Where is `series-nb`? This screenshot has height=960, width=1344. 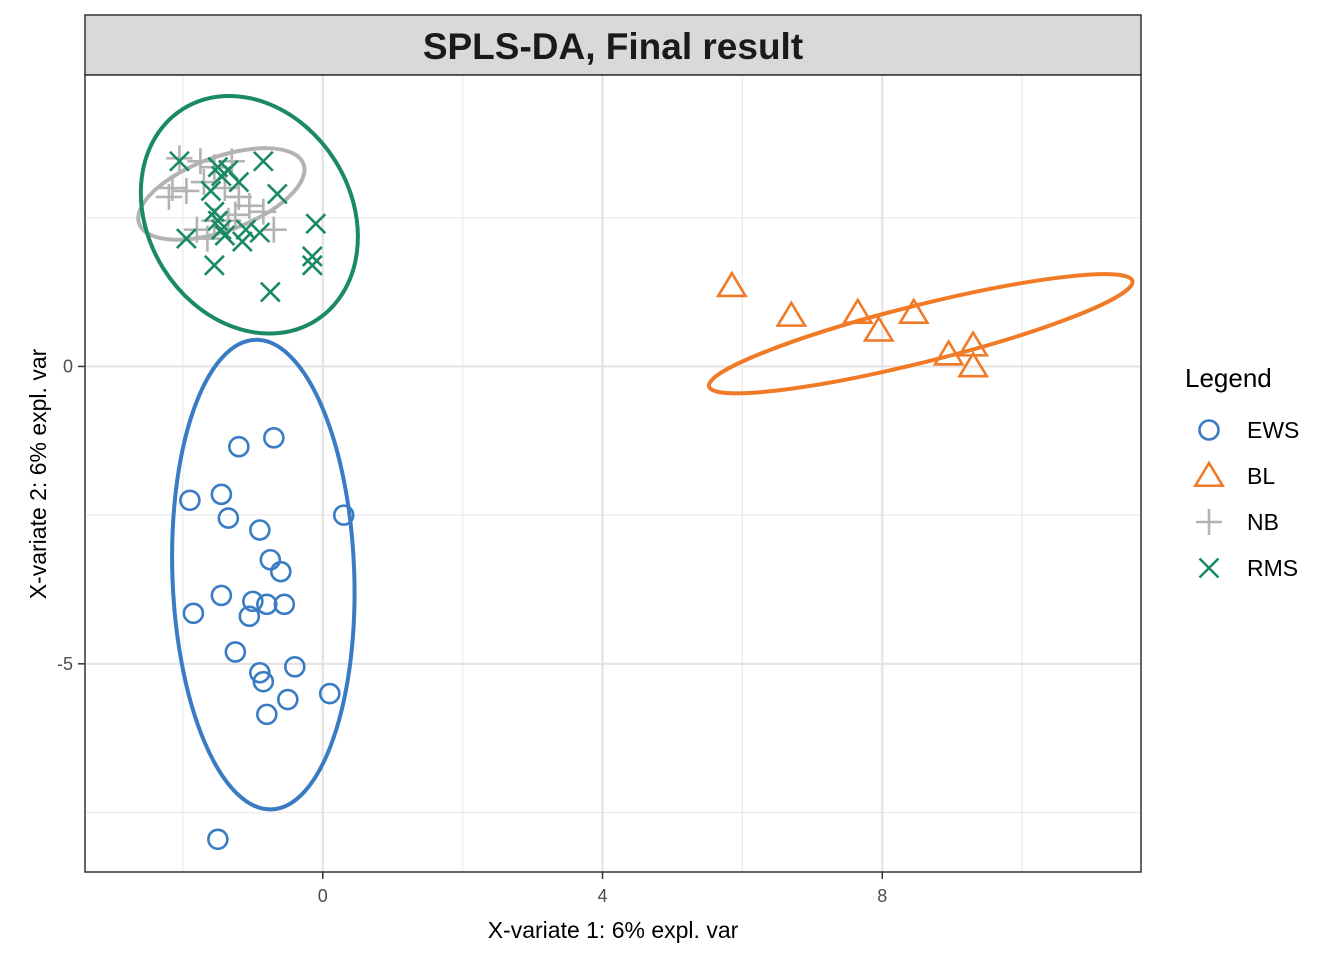
series-nb is located at coordinates (221, 198).